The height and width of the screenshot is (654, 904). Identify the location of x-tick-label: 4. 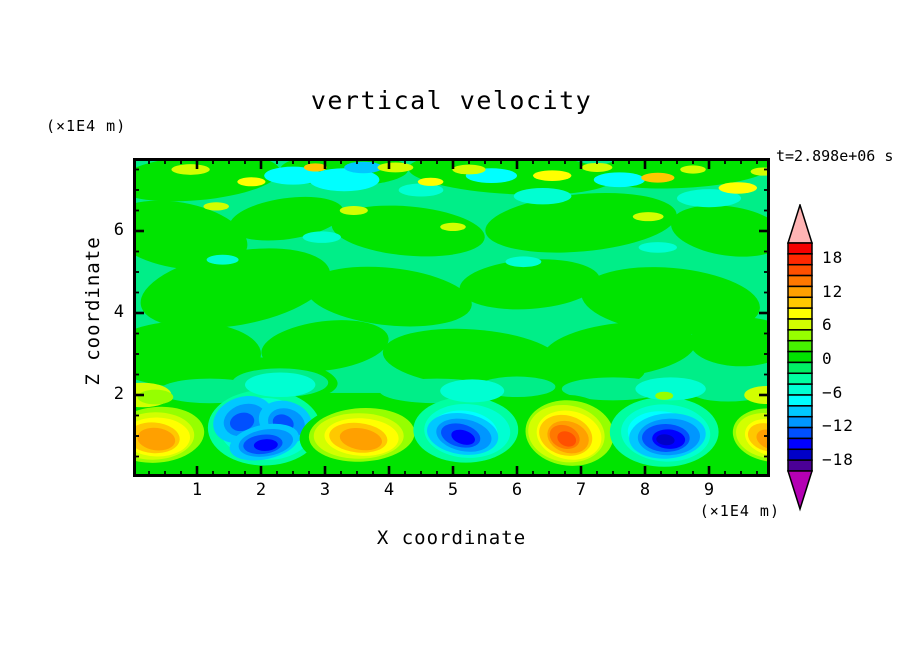
(389, 490).